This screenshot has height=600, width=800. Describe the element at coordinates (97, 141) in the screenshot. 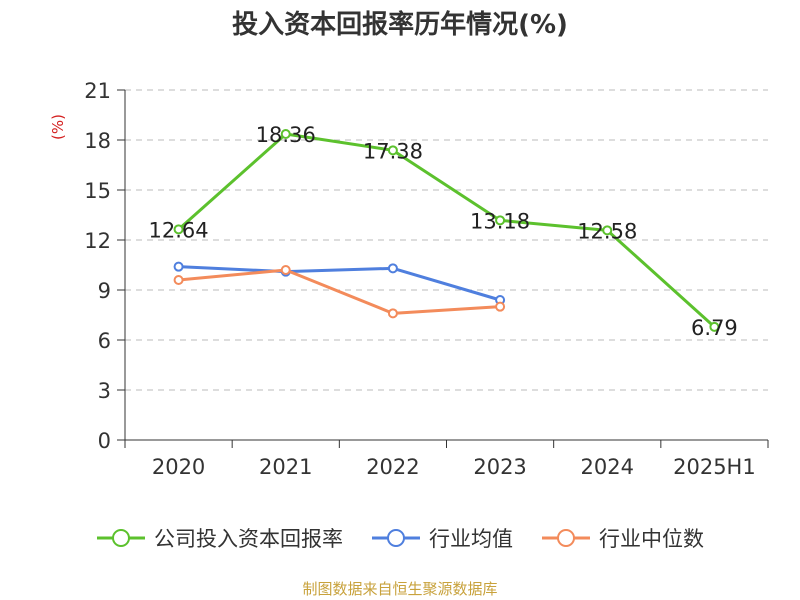

I see `y-tick-label: 18` at that location.